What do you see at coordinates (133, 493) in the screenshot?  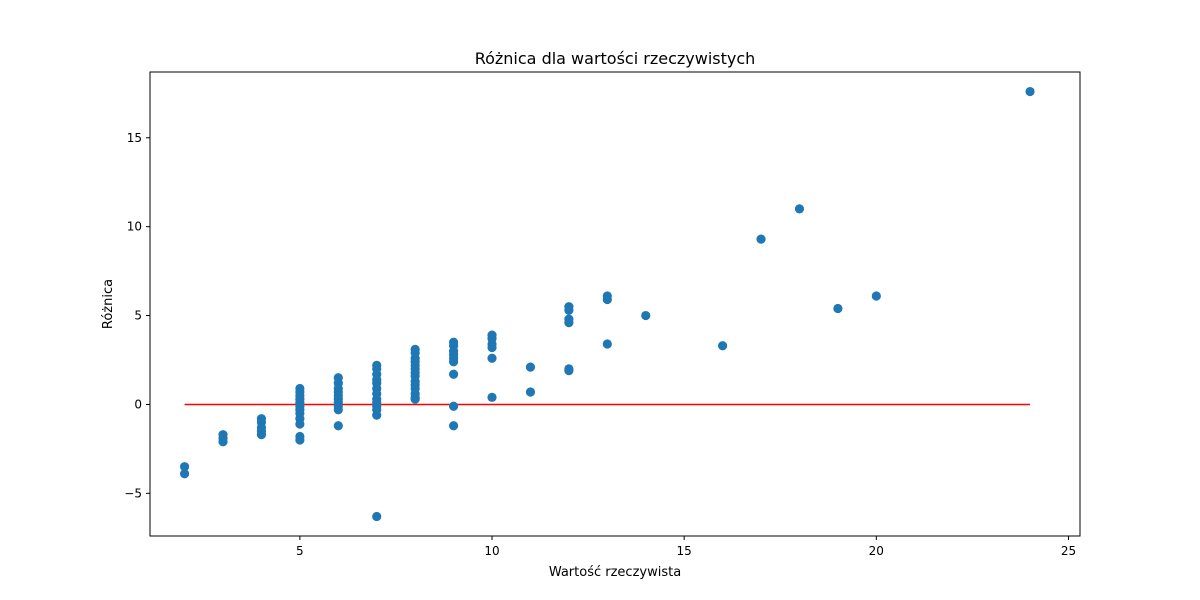 I see `y-tick-label: −5` at bounding box center [133, 493].